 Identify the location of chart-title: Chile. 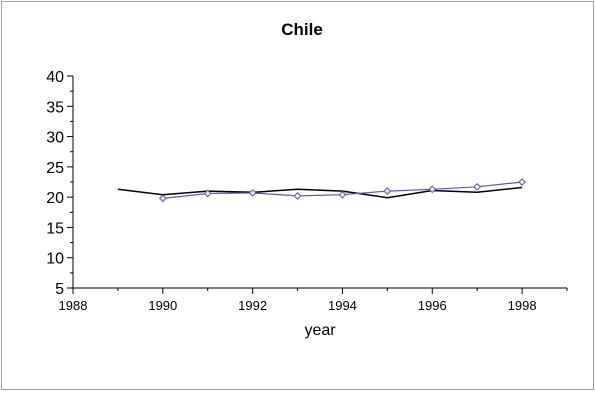
(302, 29).